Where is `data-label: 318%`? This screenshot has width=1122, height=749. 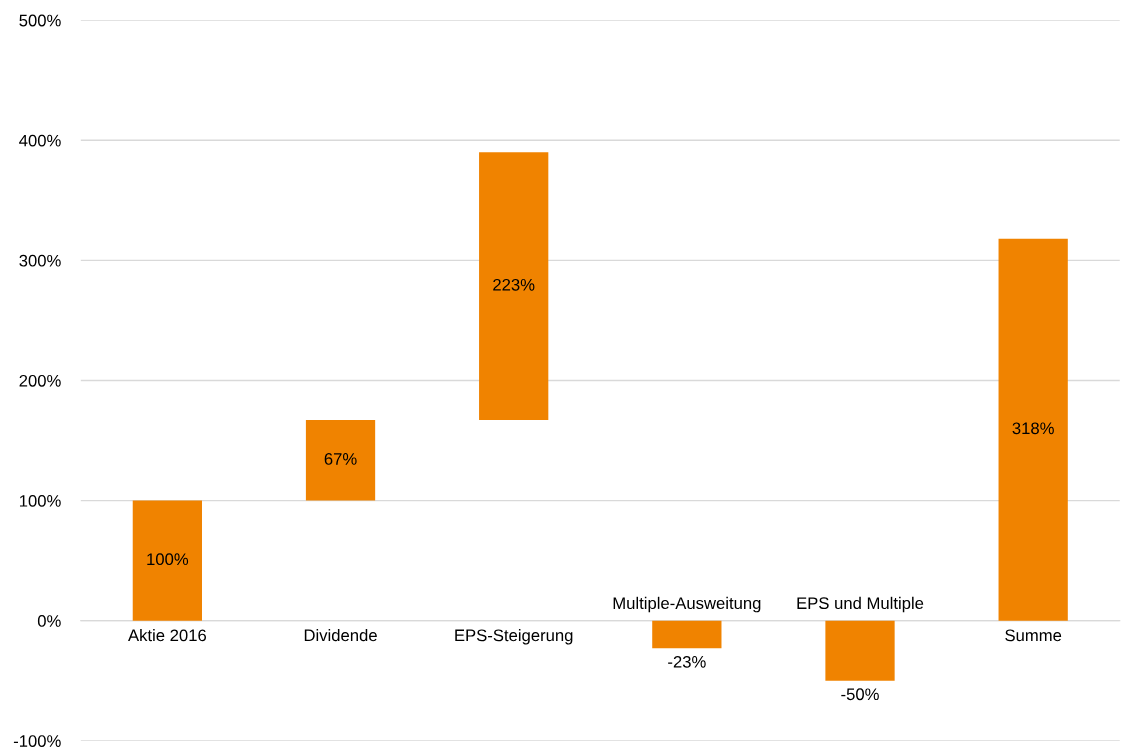 data-label: 318% is located at coordinates (1033, 428).